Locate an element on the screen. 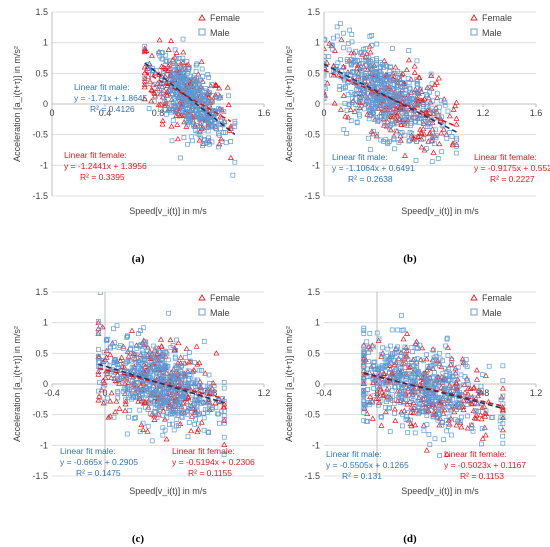  legend-female-marker is located at coordinates (202, 17).